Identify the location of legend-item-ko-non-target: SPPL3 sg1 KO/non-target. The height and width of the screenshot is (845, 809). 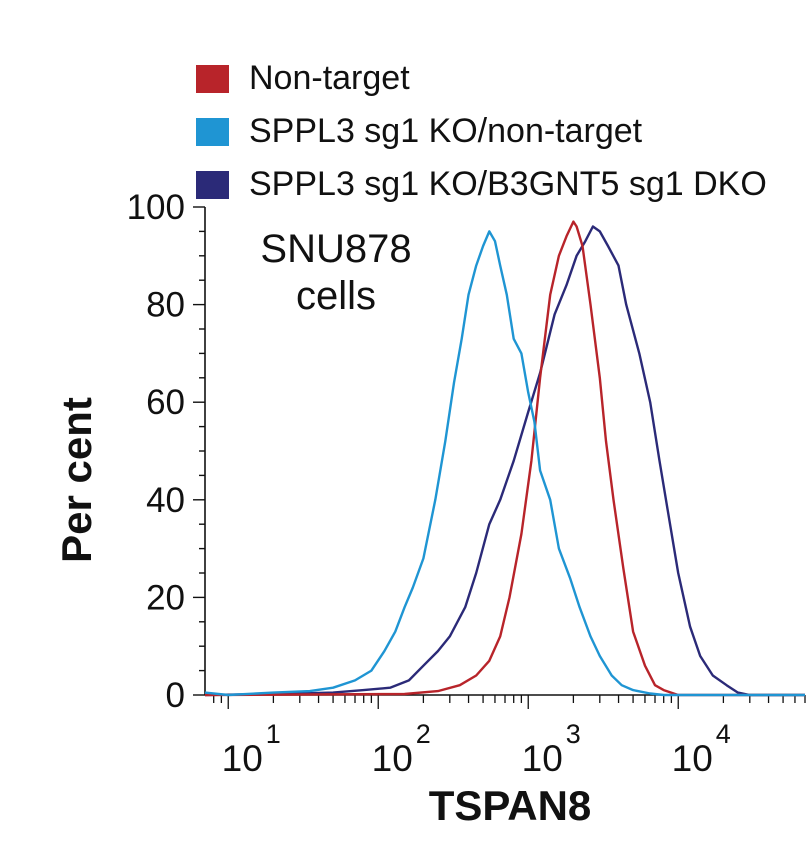
(481, 131).